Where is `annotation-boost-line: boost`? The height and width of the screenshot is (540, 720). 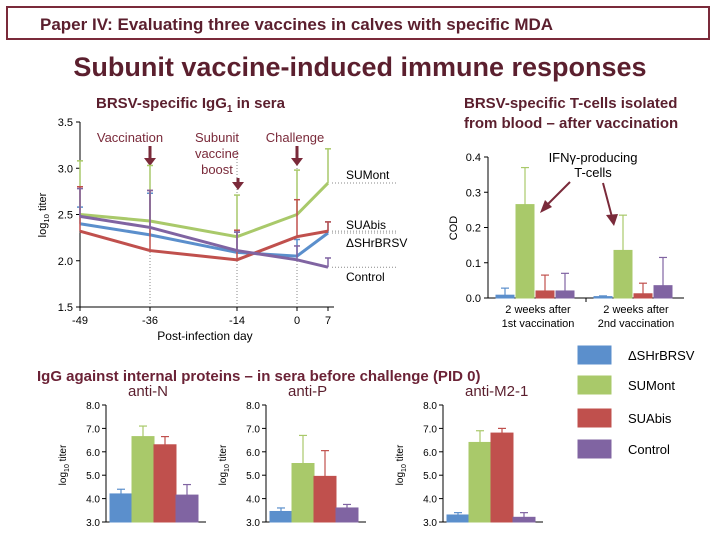
annotation-boost-line: boost is located at coordinates (217, 169).